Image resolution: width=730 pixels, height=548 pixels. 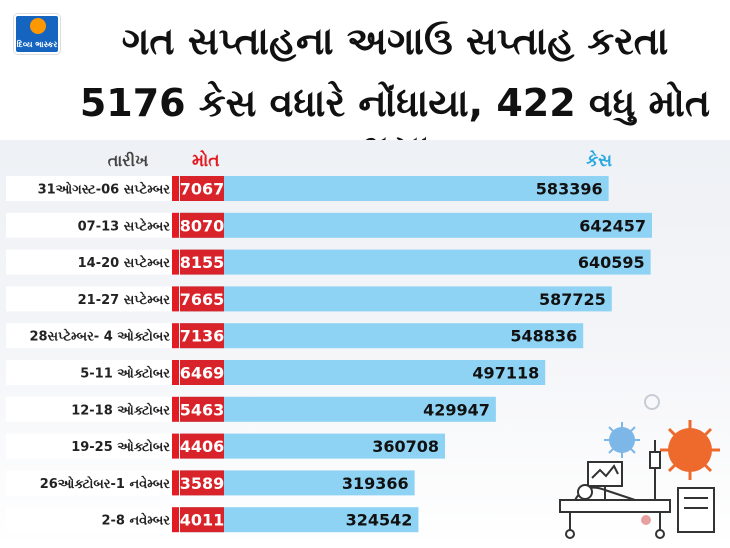 I want to click on logo-sun-icon, so click(x=38, y=26).